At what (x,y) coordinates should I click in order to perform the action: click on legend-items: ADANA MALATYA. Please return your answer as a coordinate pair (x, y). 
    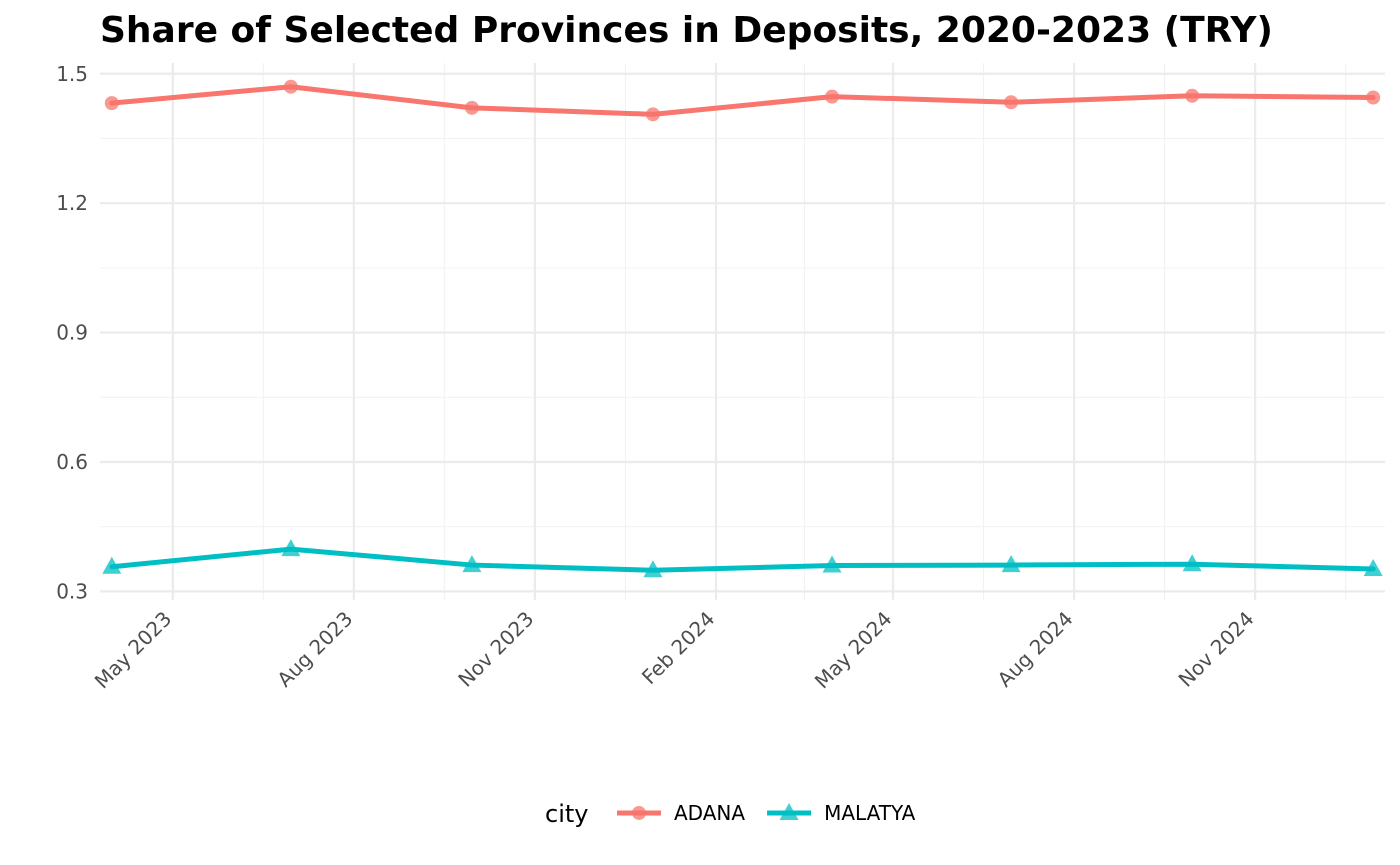
    Looking at the image, I should click on (766, 813).